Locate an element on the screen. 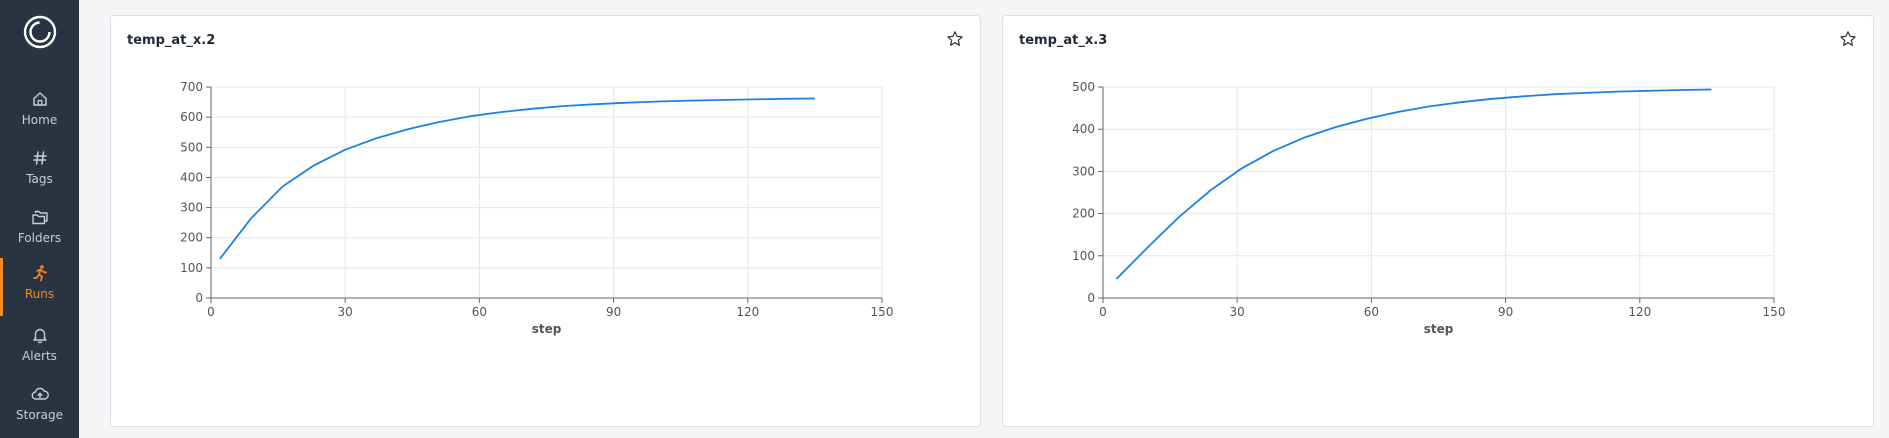 Image resolution: width=1889 pixels, height=438 pixels. sidebar-item-label: Home is located at coordinates (39, 120).